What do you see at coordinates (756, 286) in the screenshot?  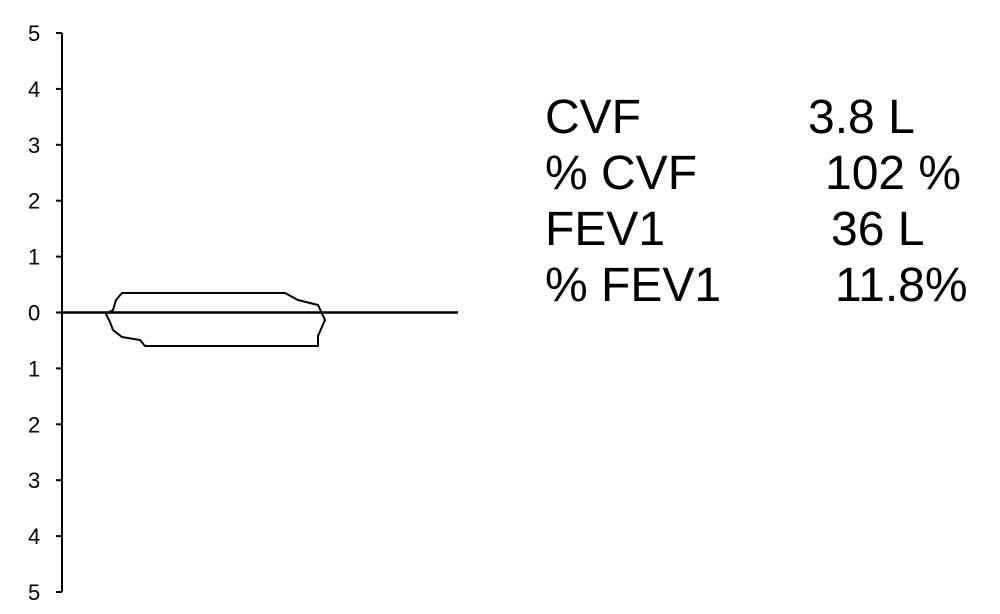 I see `result-row-percent-fev1: % FEV1 11.8%` at bounding box center [756, 286].